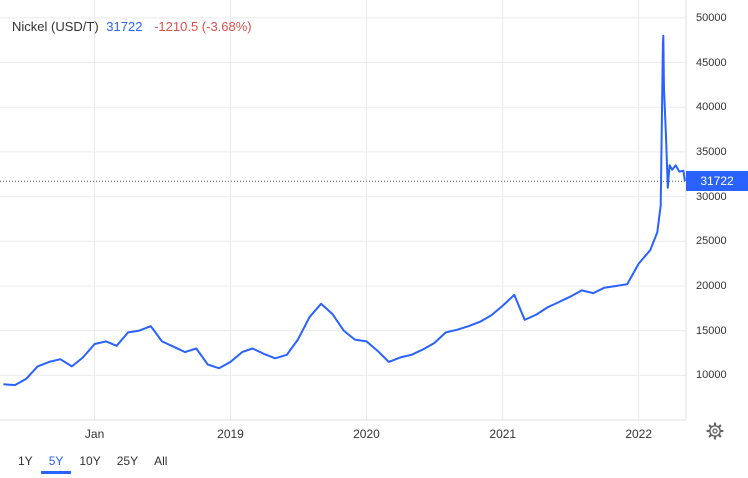 This screenshot has height=478, width=748. Describe the element at coordinates (203, 26) in the screenshot. I see `price-change: -1210.5 (-3.68%)` at that location.